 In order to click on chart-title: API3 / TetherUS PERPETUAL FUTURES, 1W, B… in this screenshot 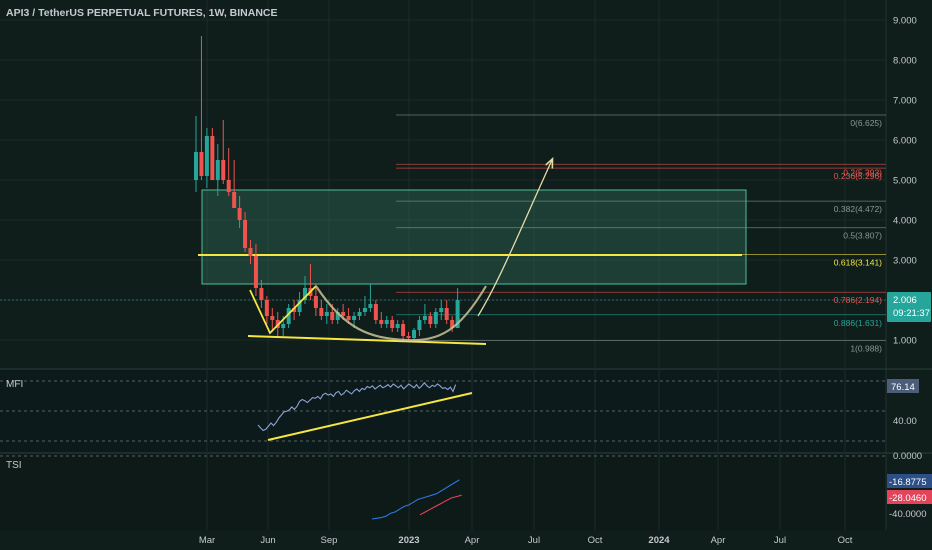, I will do `click(141, 13)`.